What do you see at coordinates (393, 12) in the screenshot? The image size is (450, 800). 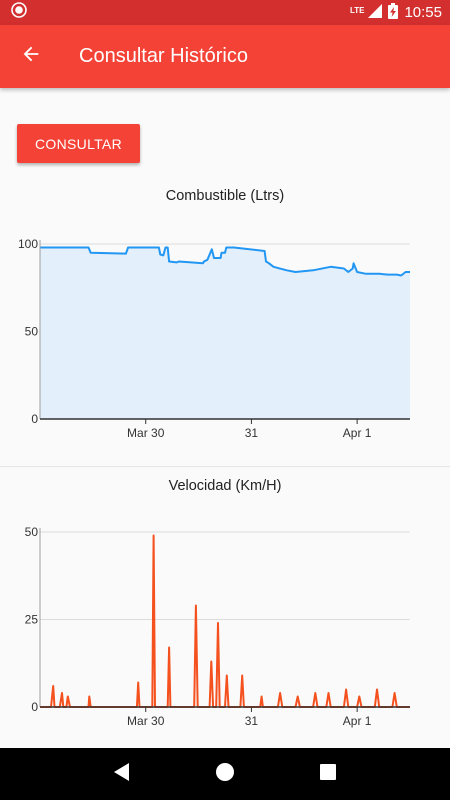 I see `battery-charging-icon` at bounding box center [393, 12].